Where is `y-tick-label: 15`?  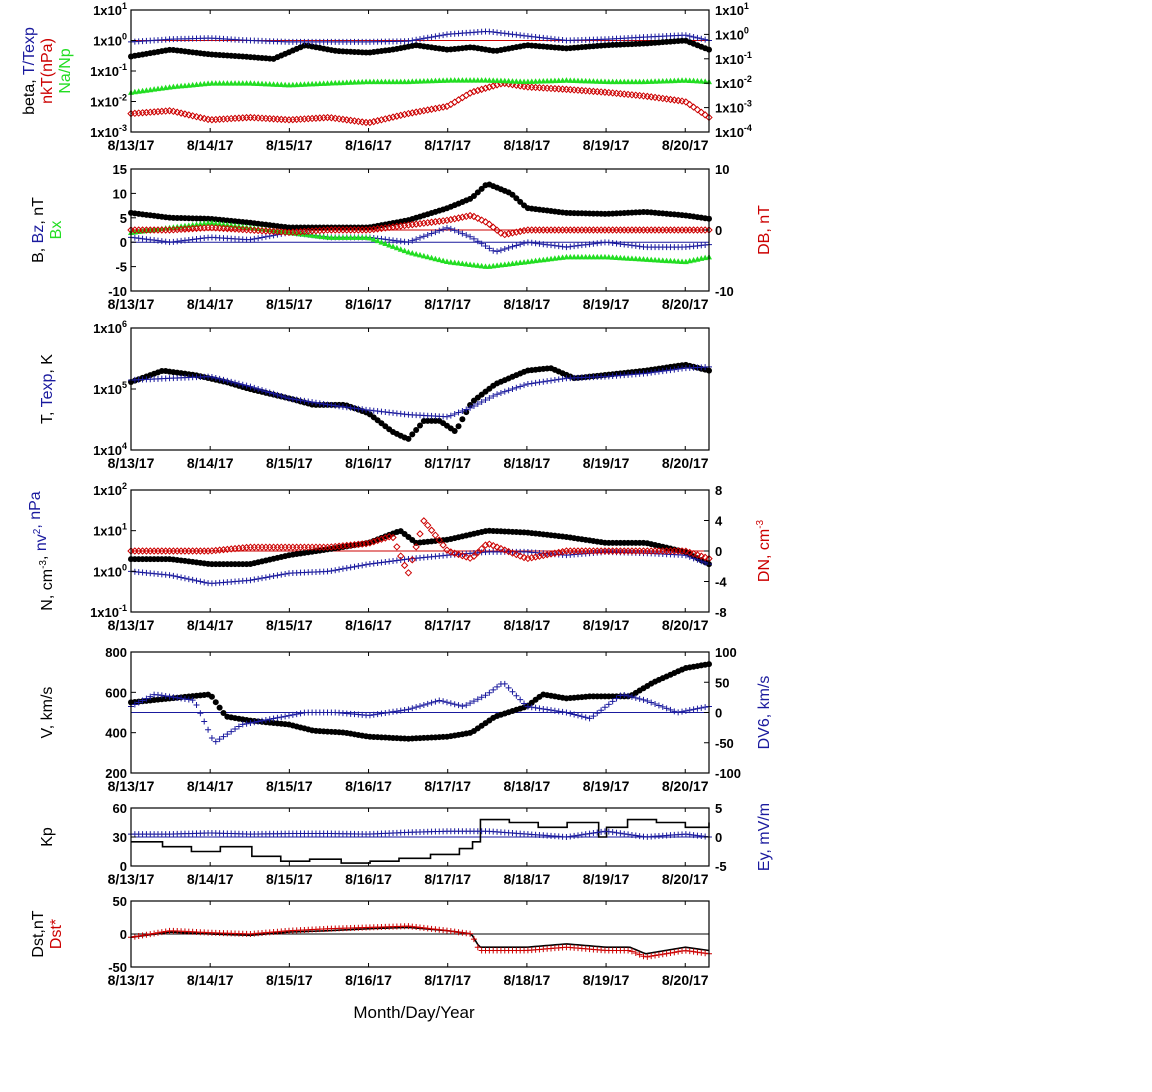
y-tick-label: 15 is located at coordinates (120, 169).